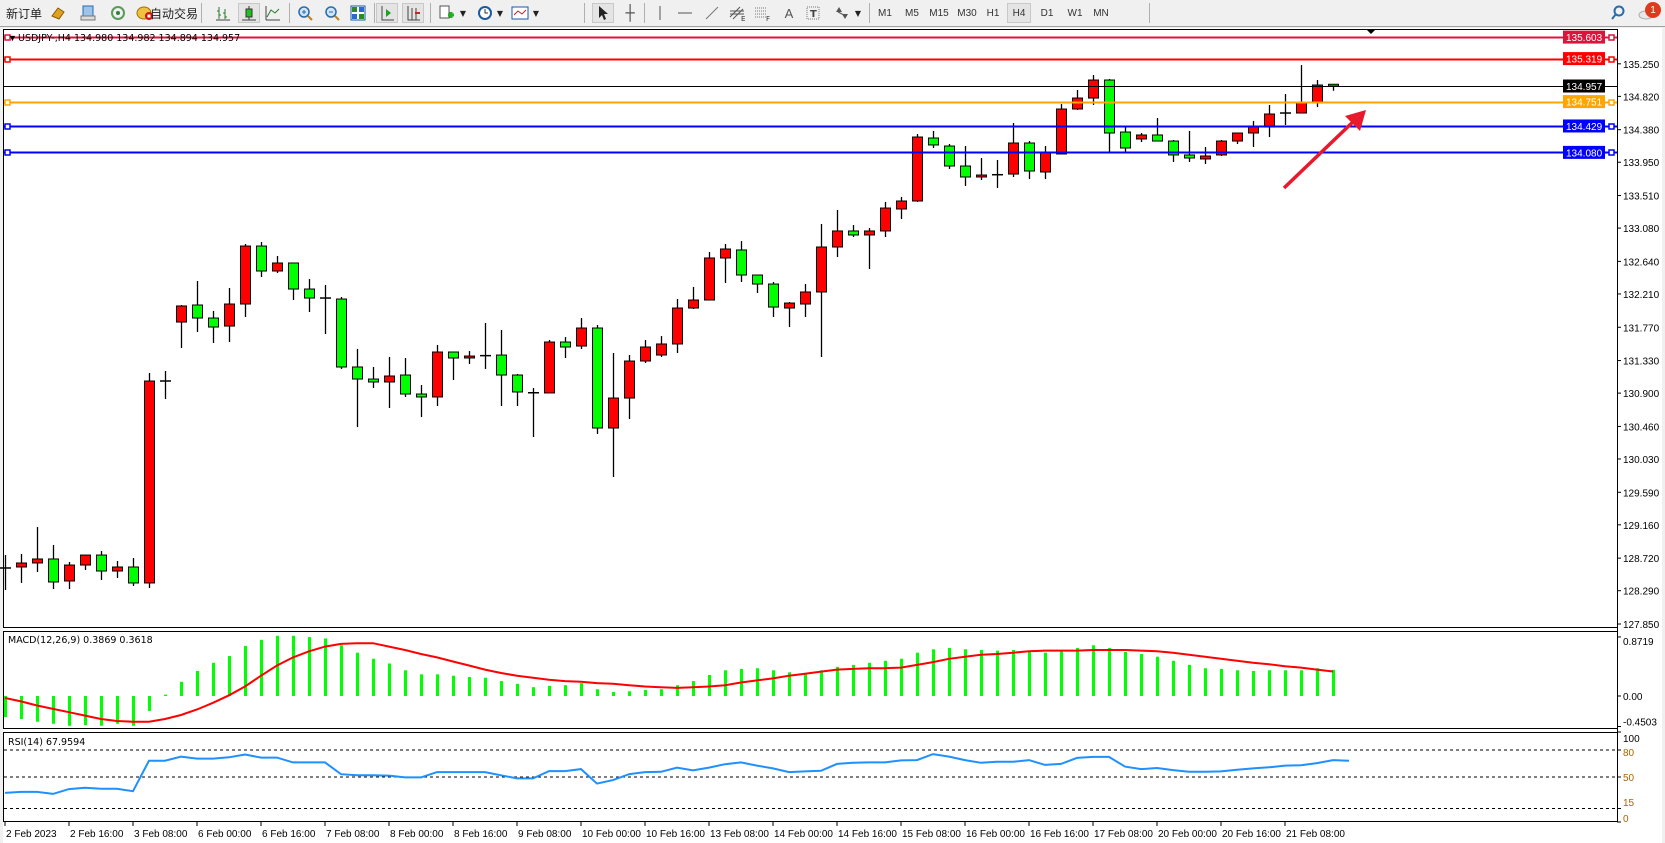 The height and width of the screenshot is (843, 1665). Describe the element at coordinates (413, 13) in the screenshot. I see `chart-shift-icon` at that location.